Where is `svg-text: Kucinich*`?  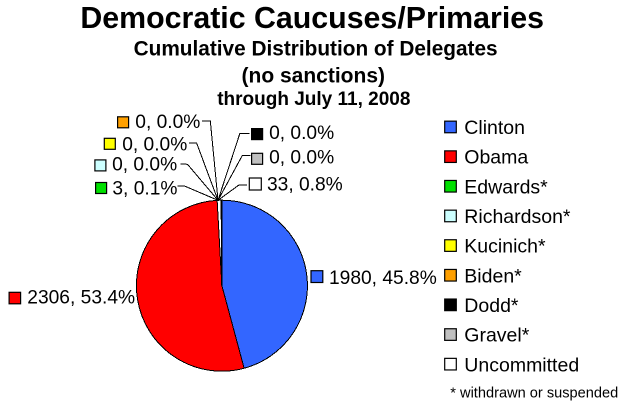
svg-text: Kucinich* is located at coordinates (505, 247).